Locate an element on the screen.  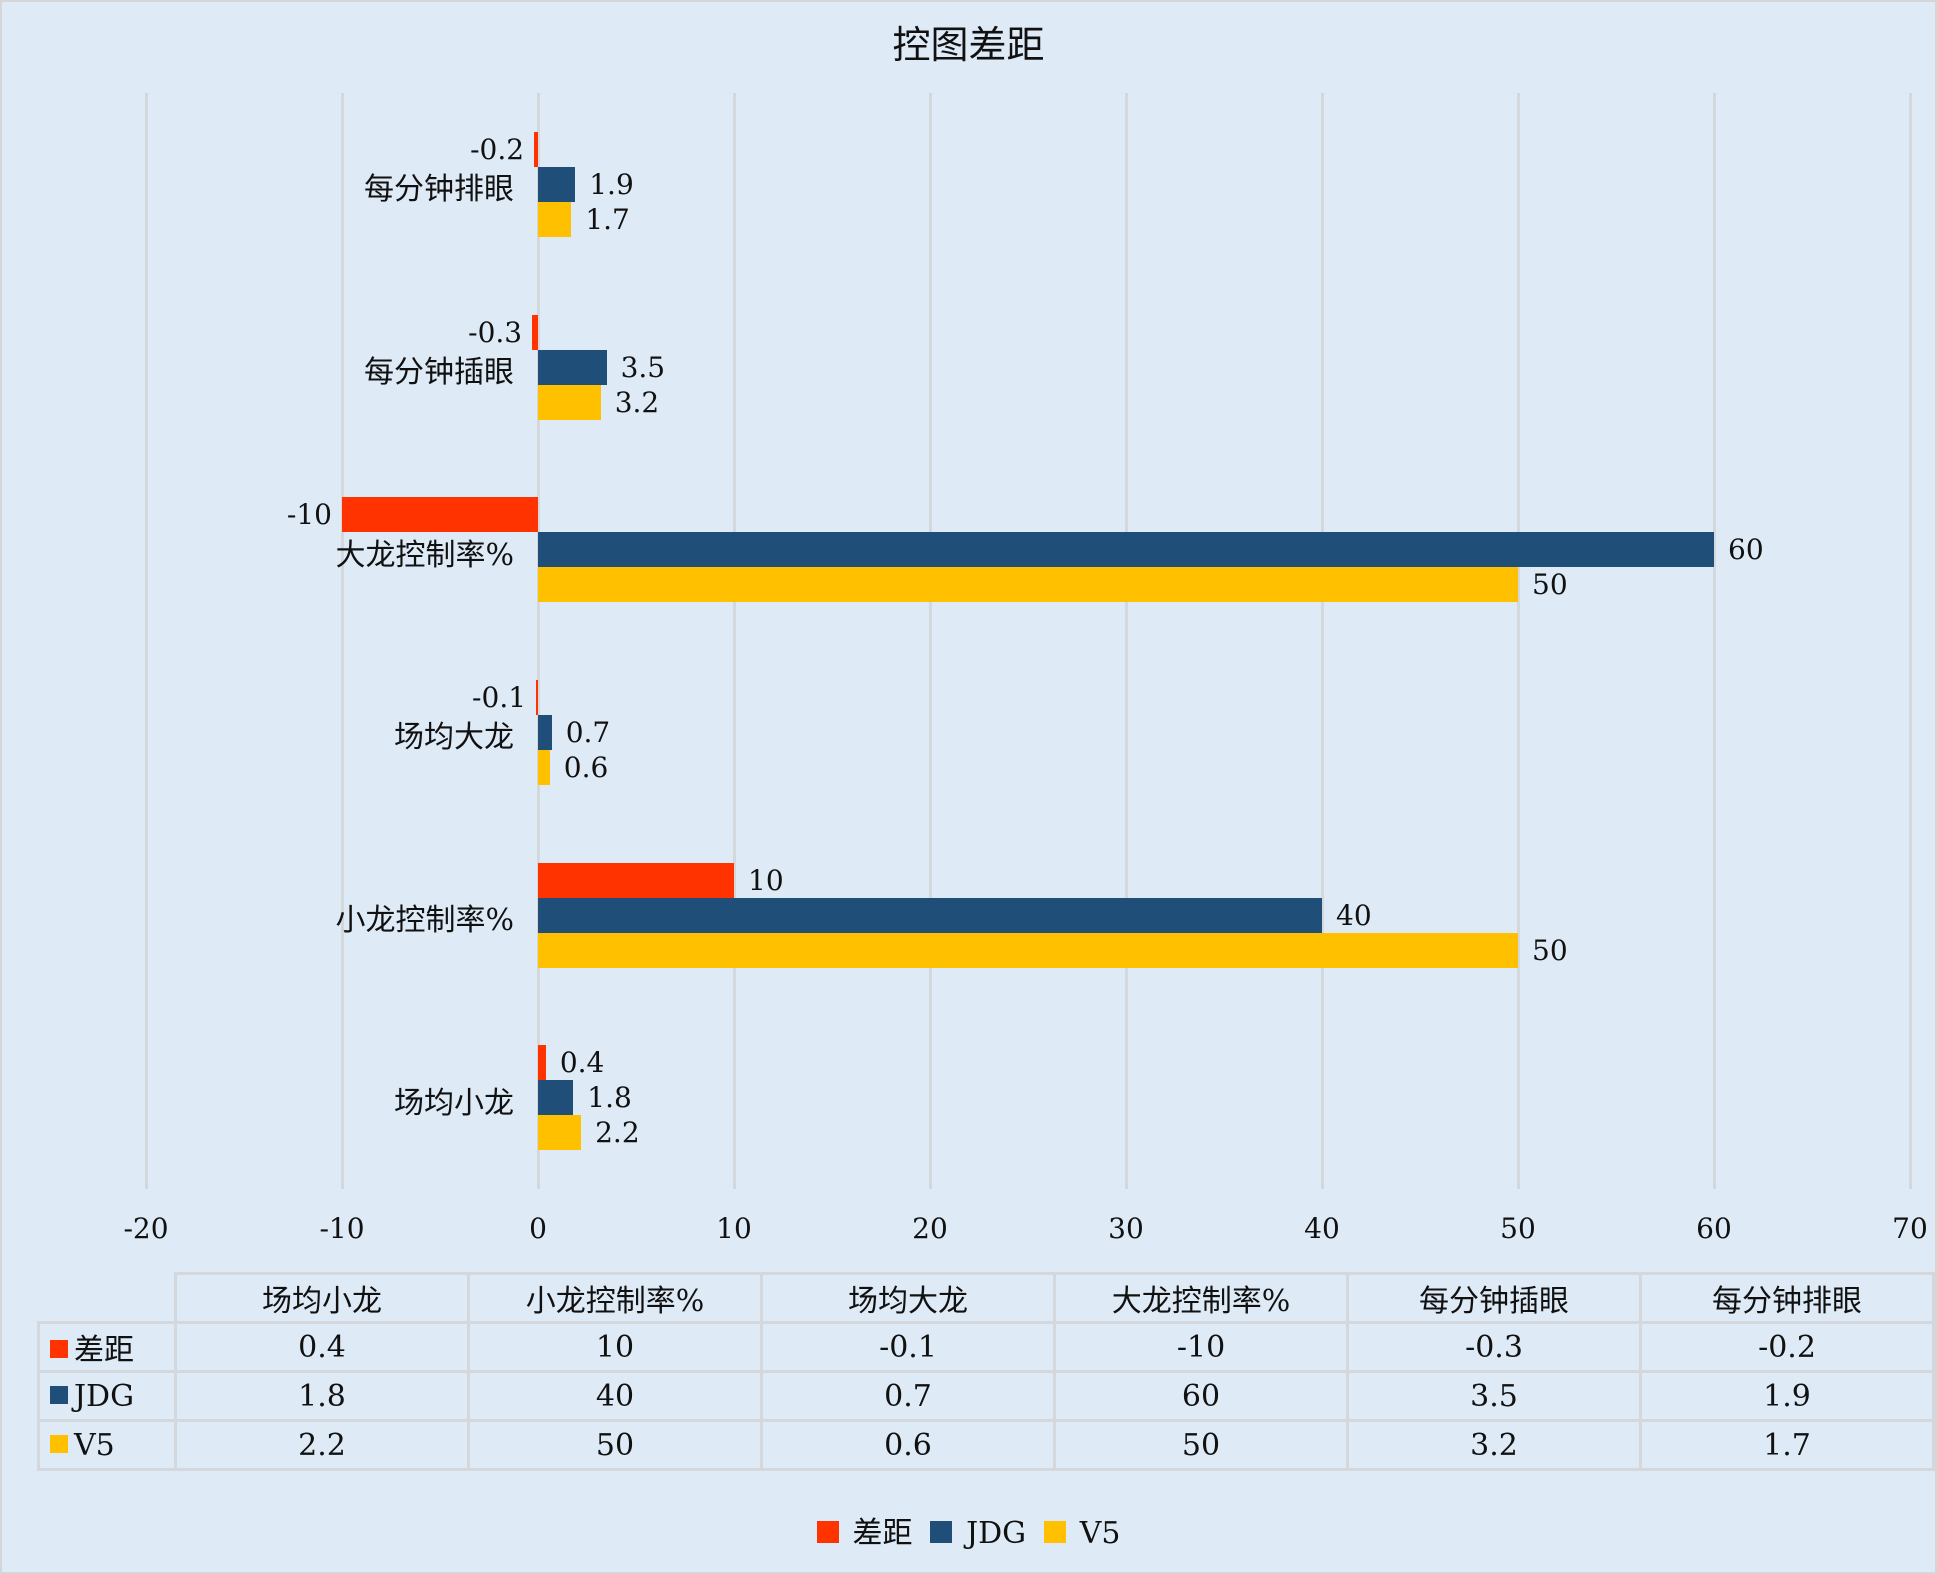
x-tick-label: 20 is located at coordinates (930, 1228).